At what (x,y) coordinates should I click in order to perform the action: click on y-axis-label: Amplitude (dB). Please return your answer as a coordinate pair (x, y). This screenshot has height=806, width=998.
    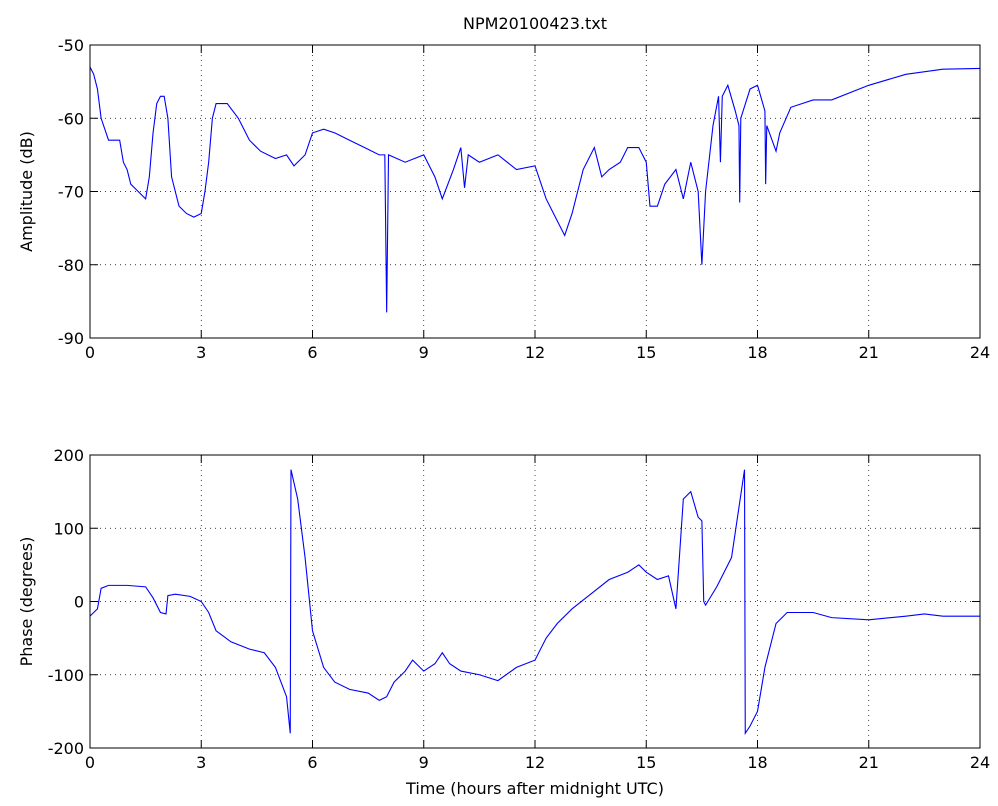
    Looking at the image, I should click on (26, 191).